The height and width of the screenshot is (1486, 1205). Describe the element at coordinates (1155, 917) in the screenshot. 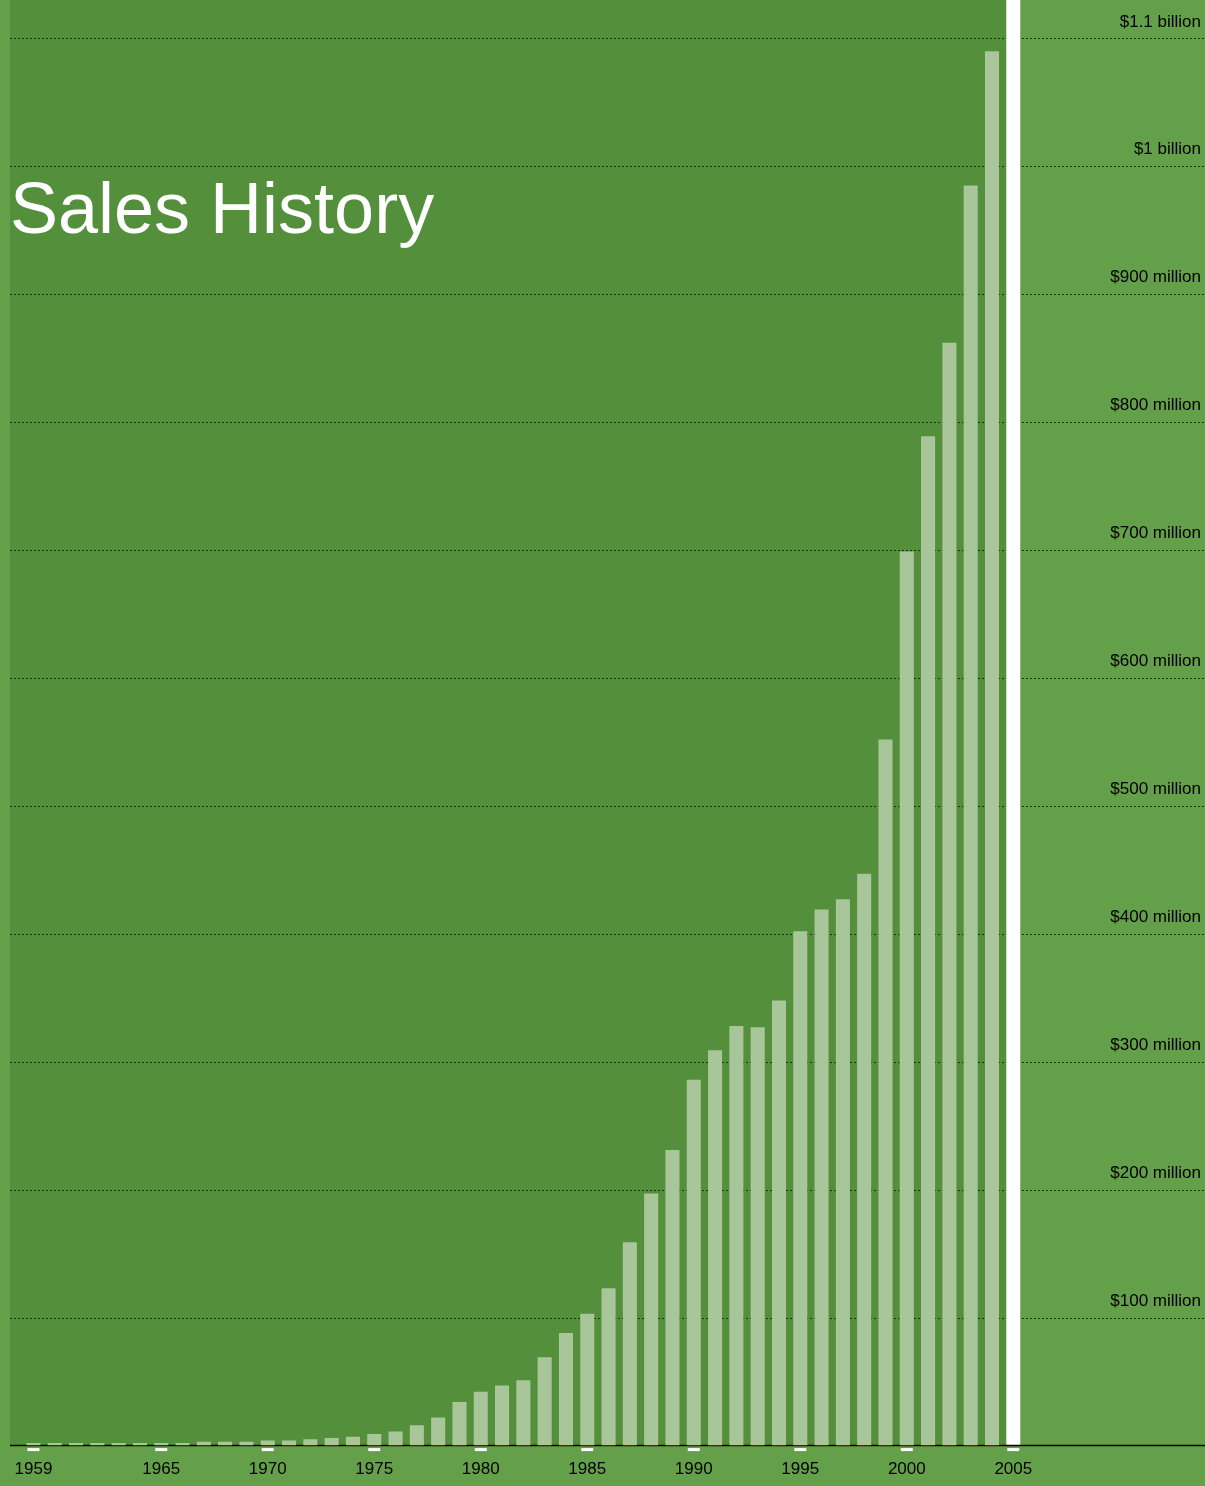

I see `y-tick-label: $400 million` at that location.